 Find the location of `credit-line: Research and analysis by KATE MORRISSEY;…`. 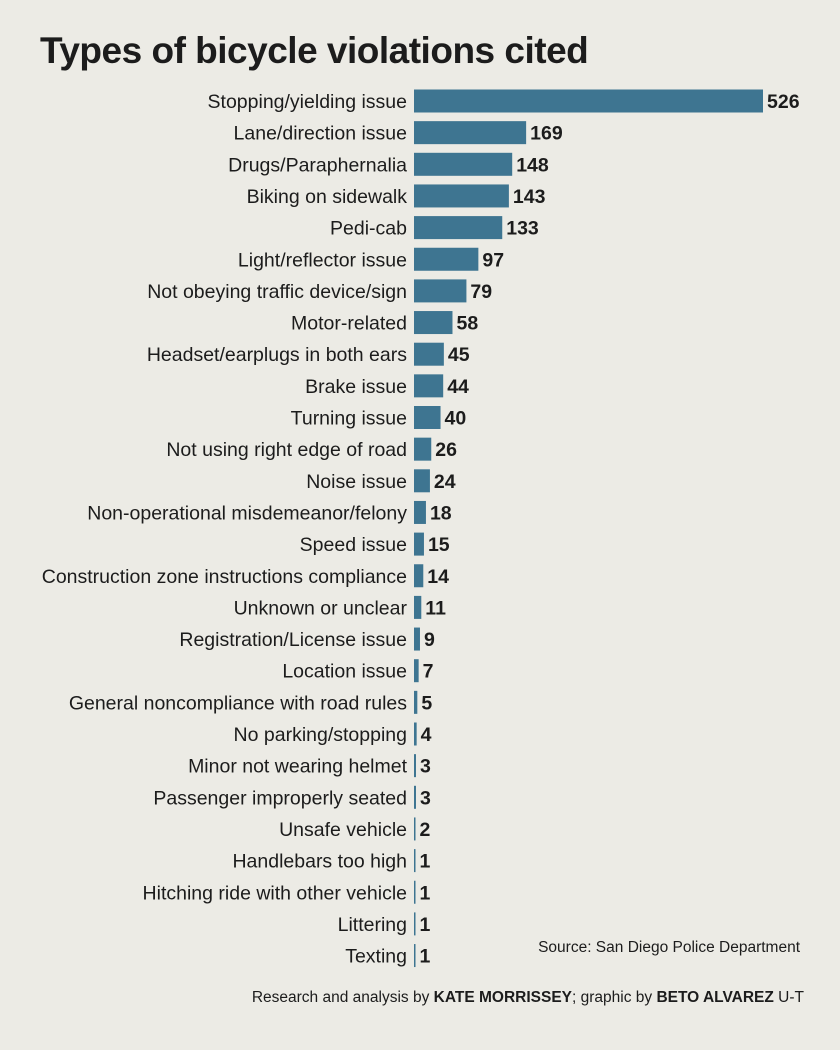

credit-line: Research and analysis by KATE MORRISSEY;… is located at coordinates (528, 998).